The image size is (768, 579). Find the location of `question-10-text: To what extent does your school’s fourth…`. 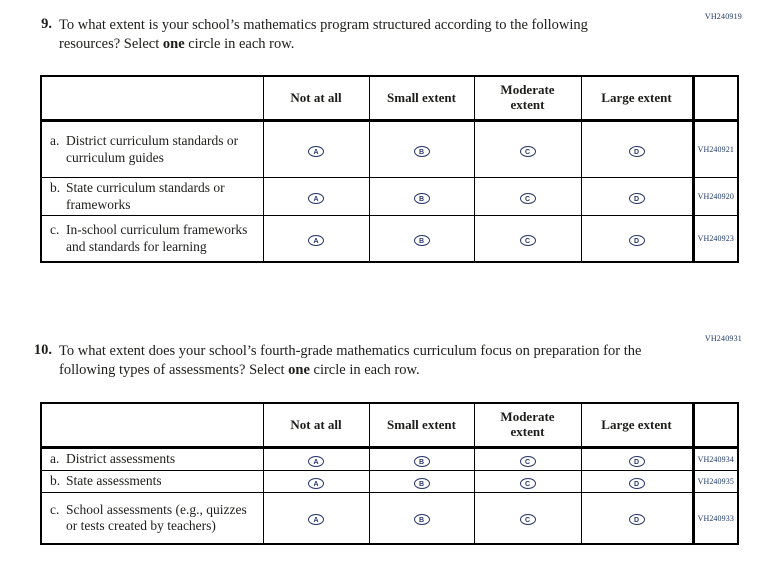

question-10-text: To what extent does your school’s fourth… is located at coordinates (355, 361).